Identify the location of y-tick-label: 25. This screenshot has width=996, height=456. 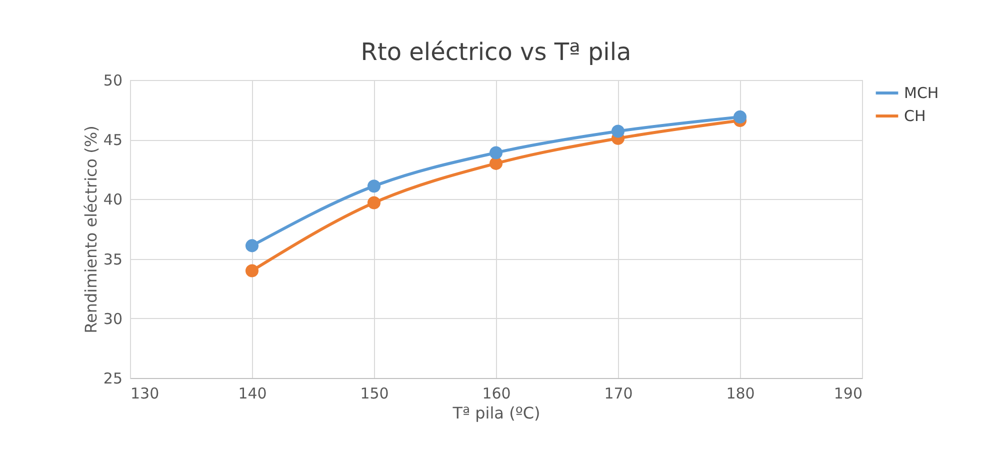
(112, 379).